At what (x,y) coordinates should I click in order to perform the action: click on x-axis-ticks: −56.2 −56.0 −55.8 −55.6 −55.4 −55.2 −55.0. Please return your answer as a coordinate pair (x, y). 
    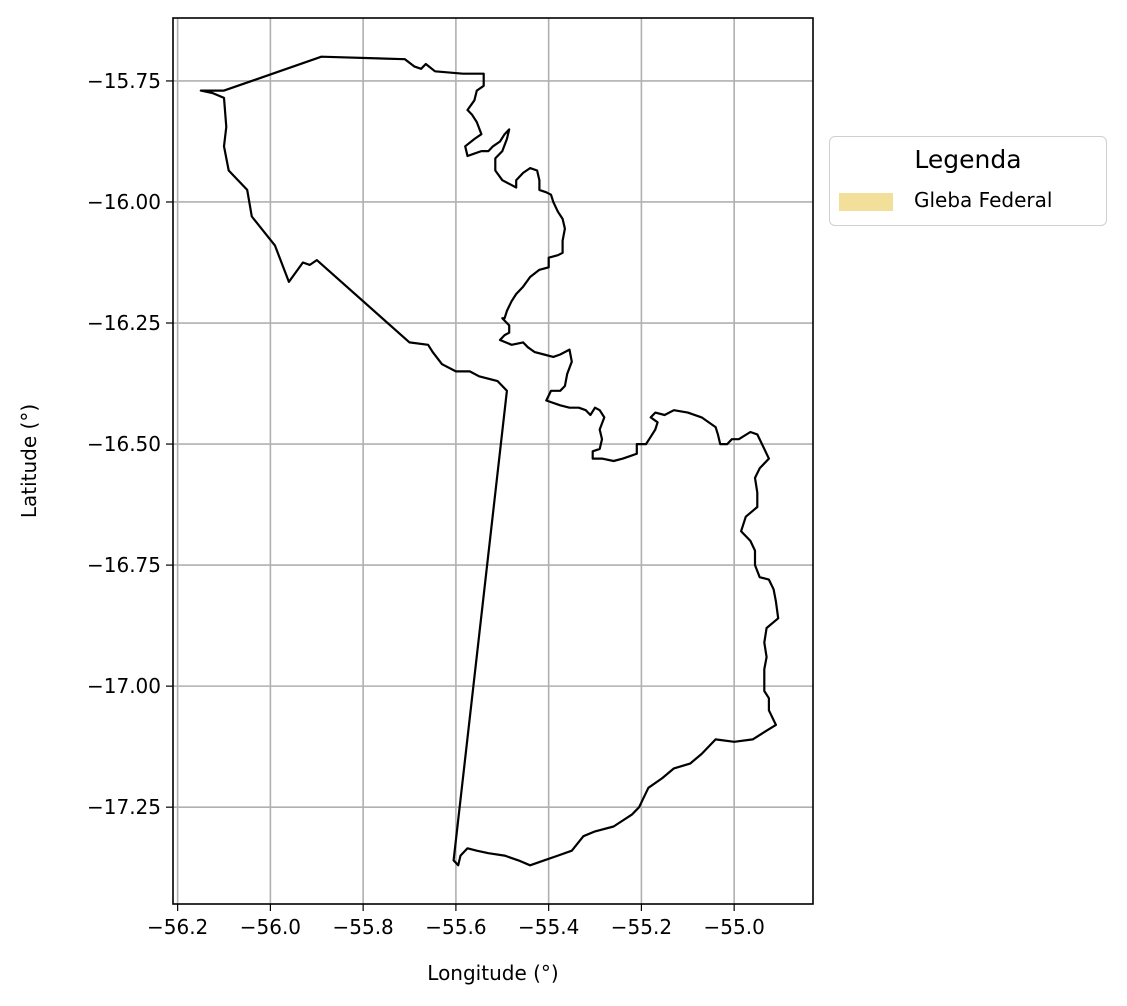
    Looking at the image, I should click on (456, 921).